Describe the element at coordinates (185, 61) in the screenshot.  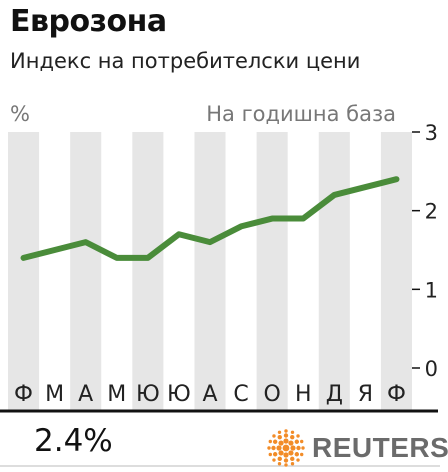
I see `chart-subtitle: Индекс на потребителски цени` at that location.